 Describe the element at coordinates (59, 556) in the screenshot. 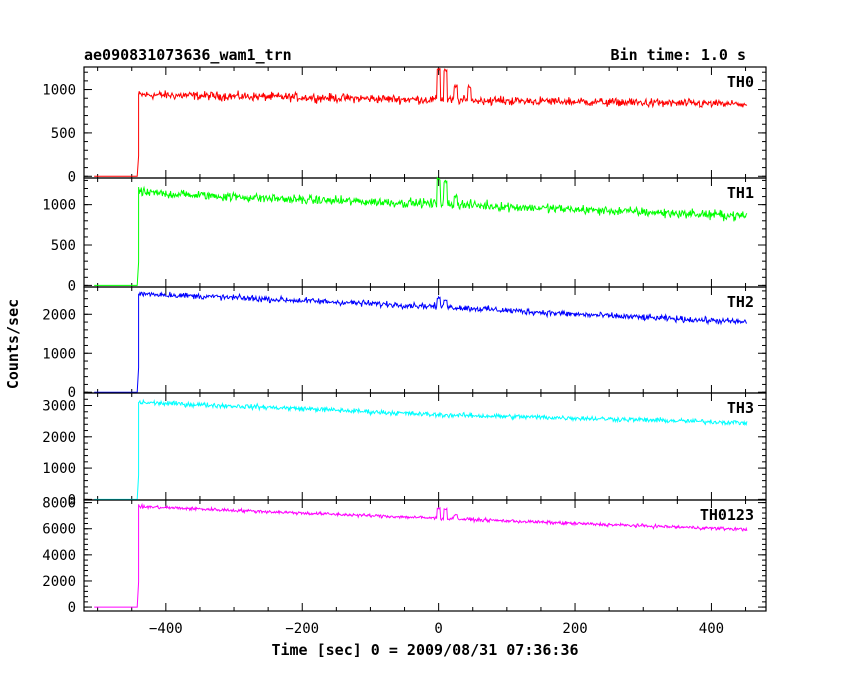

I see `y-tick-label: 4000` at that location.